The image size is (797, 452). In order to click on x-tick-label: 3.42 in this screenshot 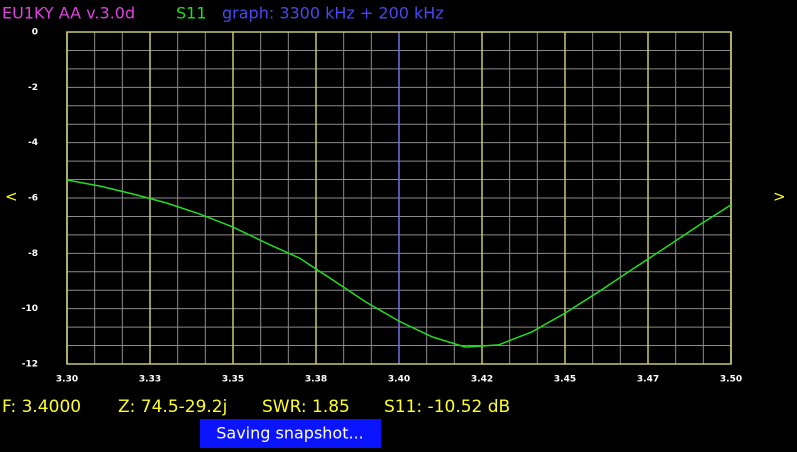, I will do `click(482, 380)`.